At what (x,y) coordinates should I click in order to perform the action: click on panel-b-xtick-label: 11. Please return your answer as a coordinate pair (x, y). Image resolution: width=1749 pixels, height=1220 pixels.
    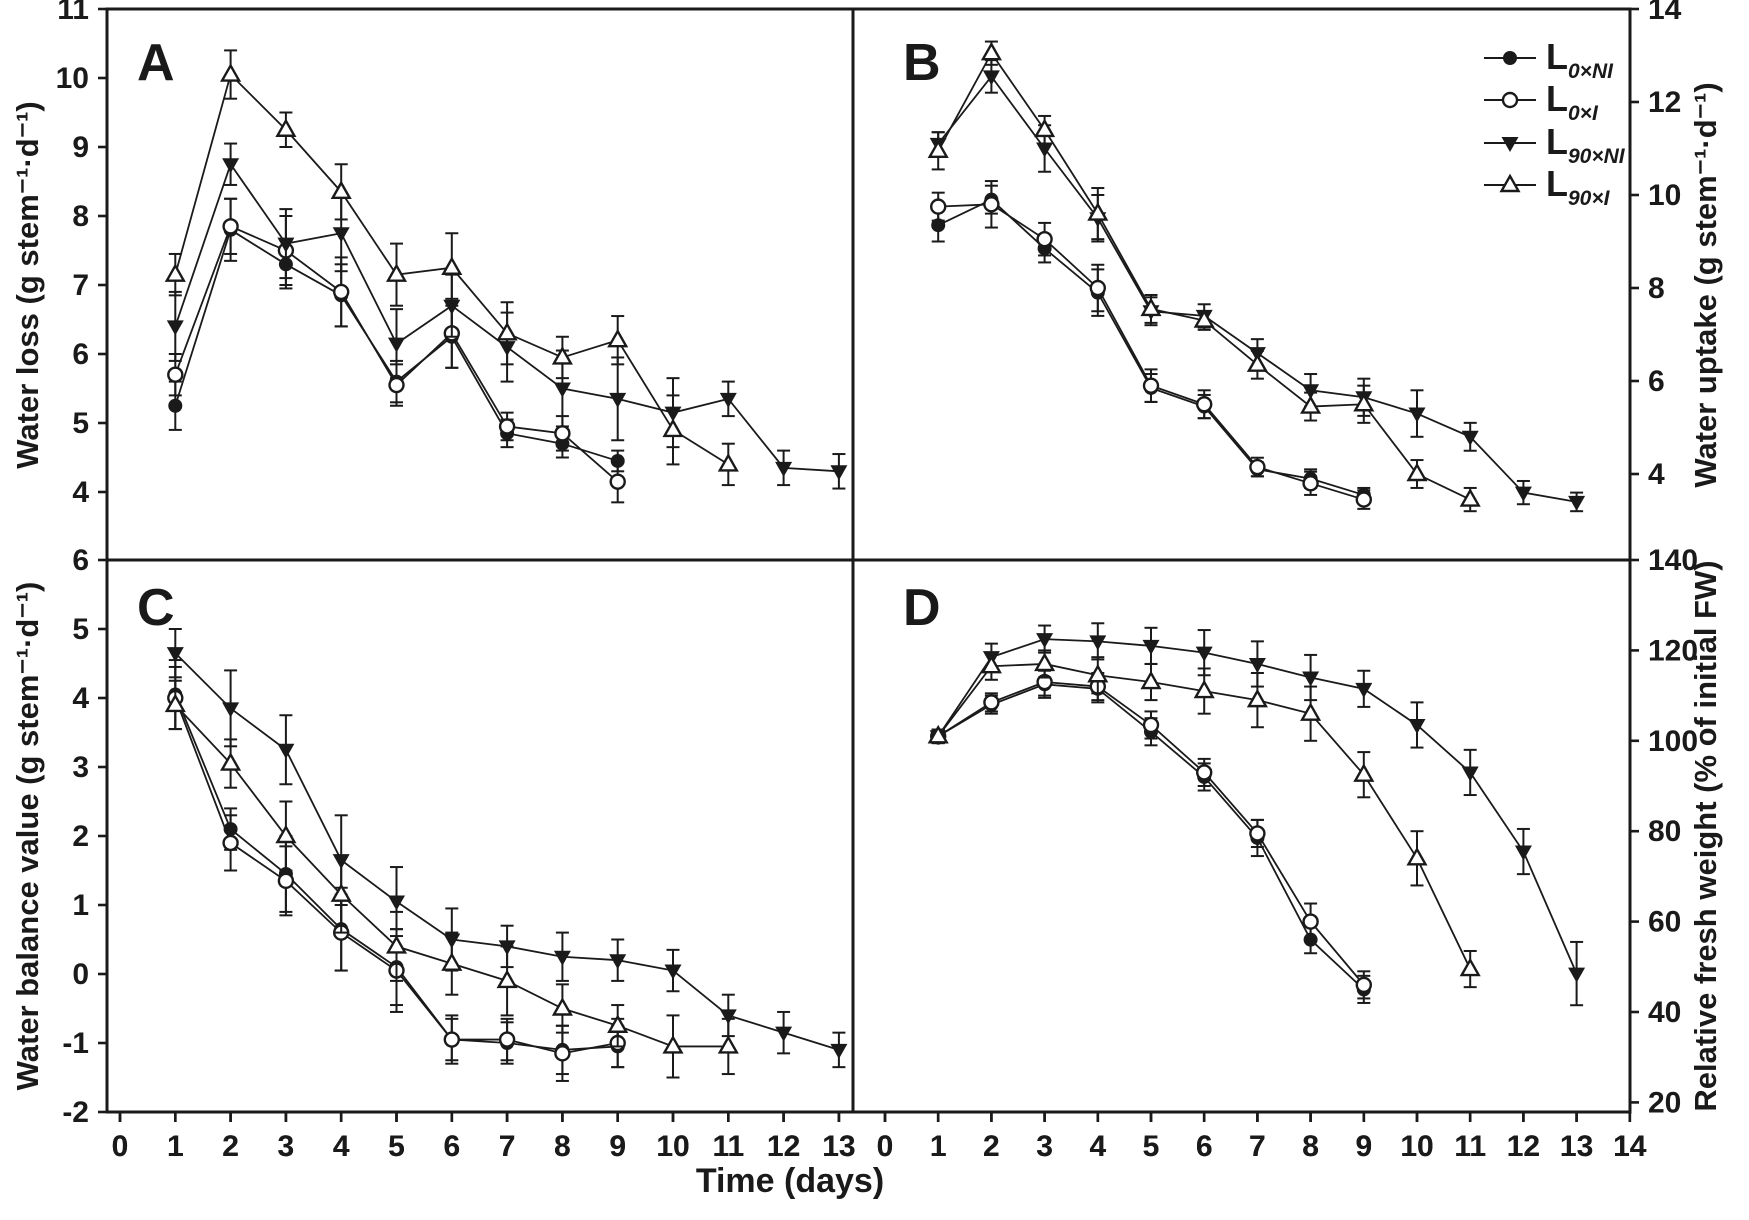
    Looking at the image, I should click on (1470, 1146).